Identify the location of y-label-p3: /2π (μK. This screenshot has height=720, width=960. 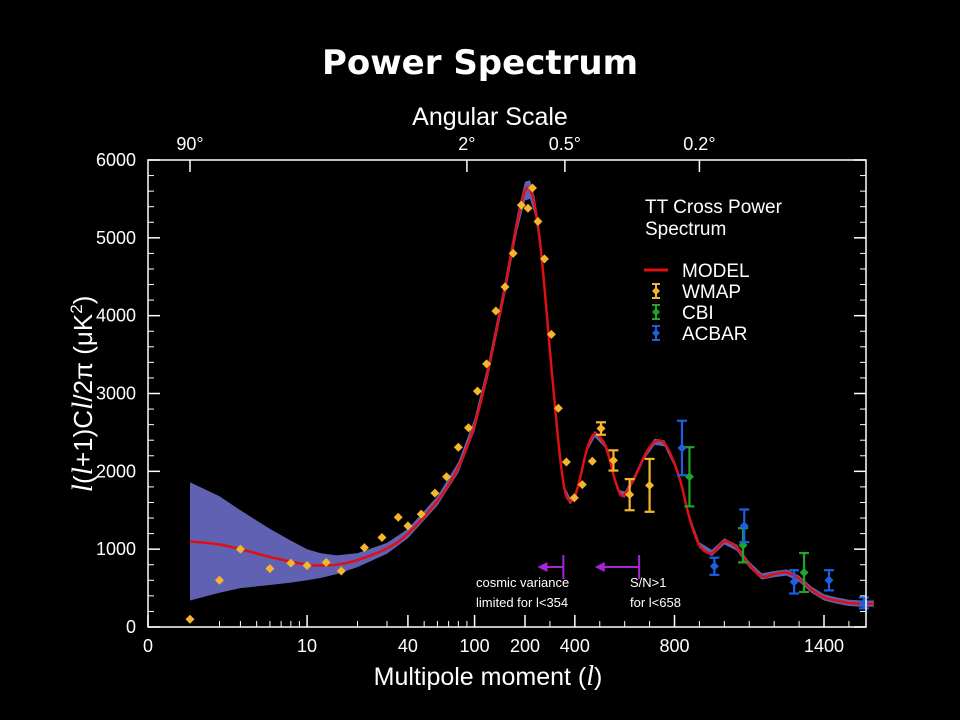
(83, 357).